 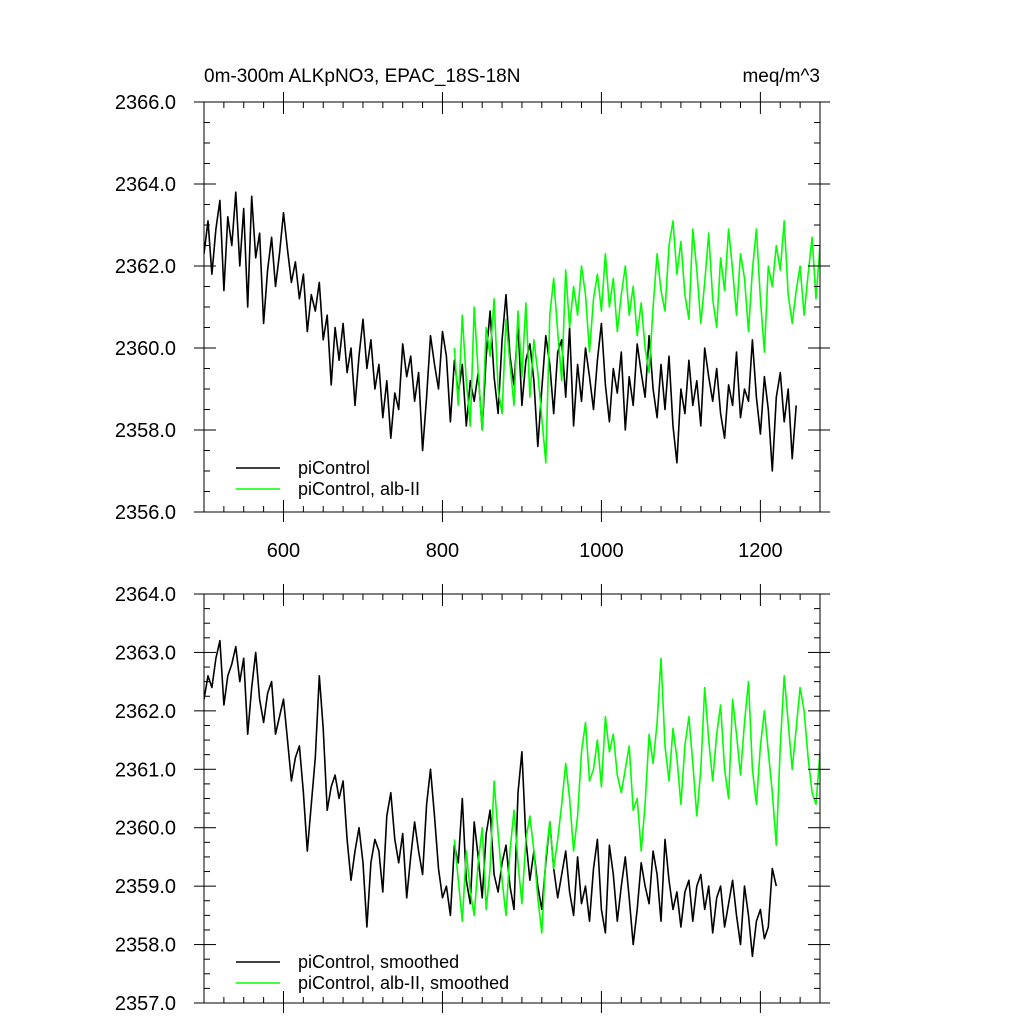 What do you see at coordinates (636, 342) in the screenshot?
I see `series-line-picontrol-alb-ii` at bounding box center [636, 342].